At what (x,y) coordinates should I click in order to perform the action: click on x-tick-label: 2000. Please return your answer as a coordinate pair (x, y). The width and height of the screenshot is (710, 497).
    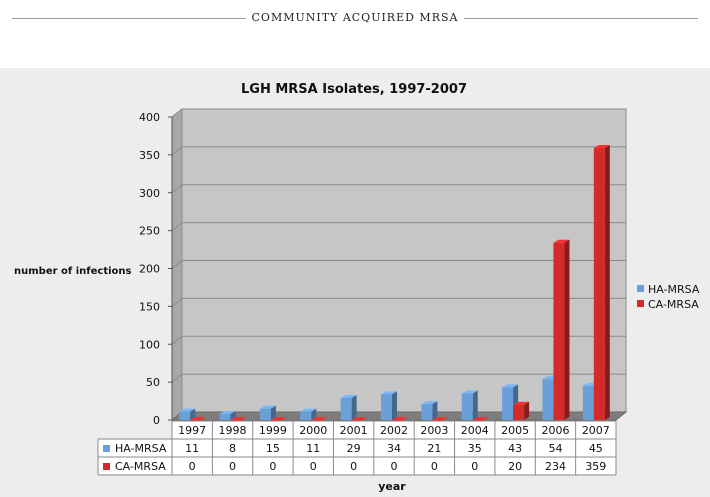
    Looking at the image, I should click on (313, 430).